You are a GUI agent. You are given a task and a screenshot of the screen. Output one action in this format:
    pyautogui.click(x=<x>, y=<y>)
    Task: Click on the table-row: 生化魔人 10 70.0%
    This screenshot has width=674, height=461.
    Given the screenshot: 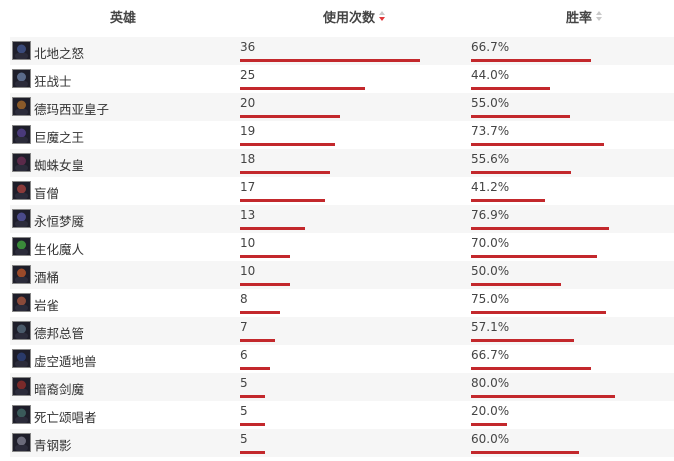 What is the action you would take?
    pyautogui.click(x=342, y=247)
    